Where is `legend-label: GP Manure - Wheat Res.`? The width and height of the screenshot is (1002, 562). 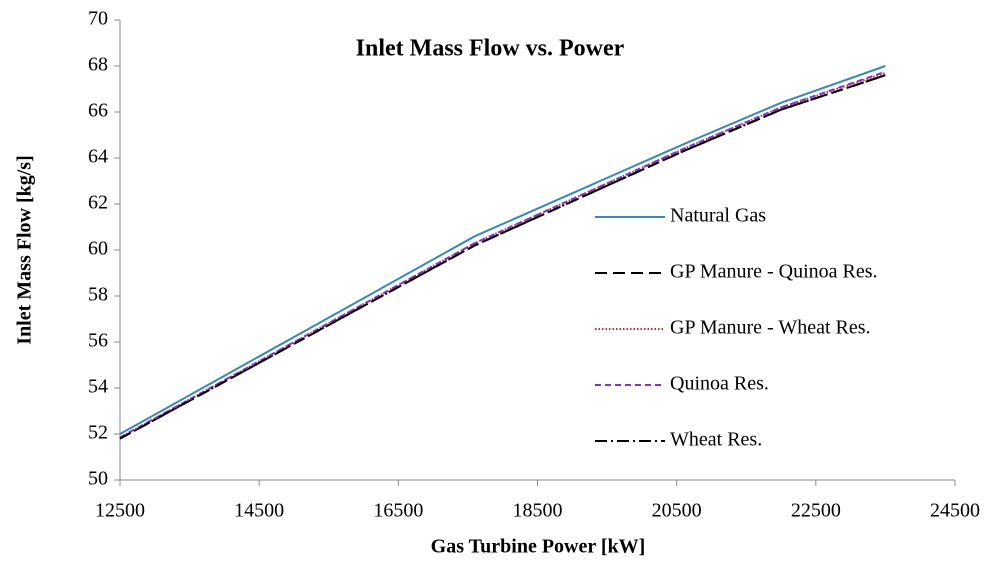
legend-label: GP Manure - Wheat Res. is located at coordinates (770, 328).